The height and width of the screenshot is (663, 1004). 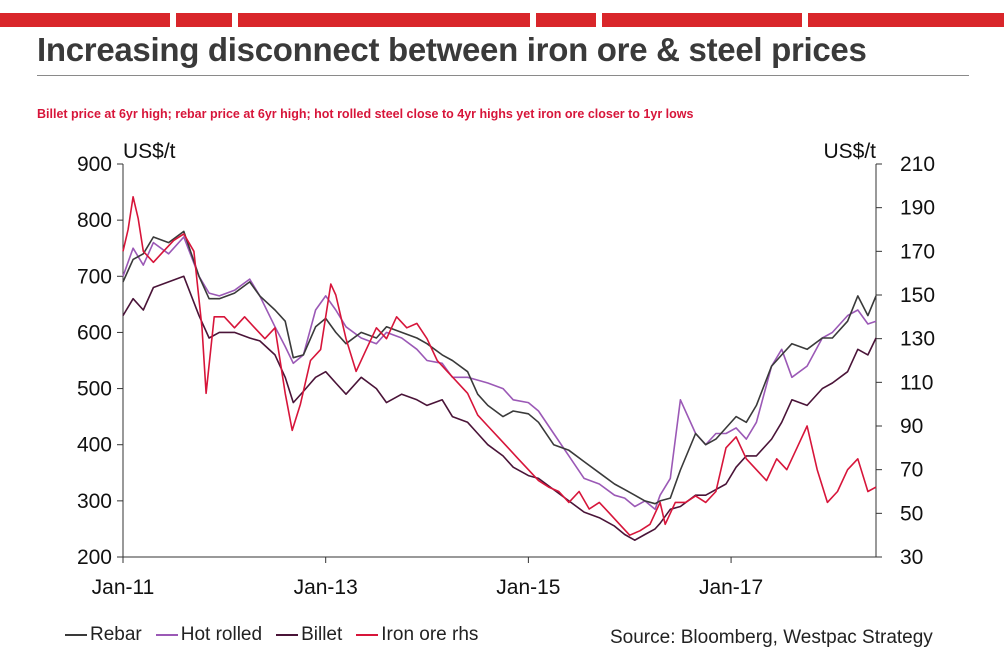 I want to click on right-tick-label: 90, so click(x=911, y=426).